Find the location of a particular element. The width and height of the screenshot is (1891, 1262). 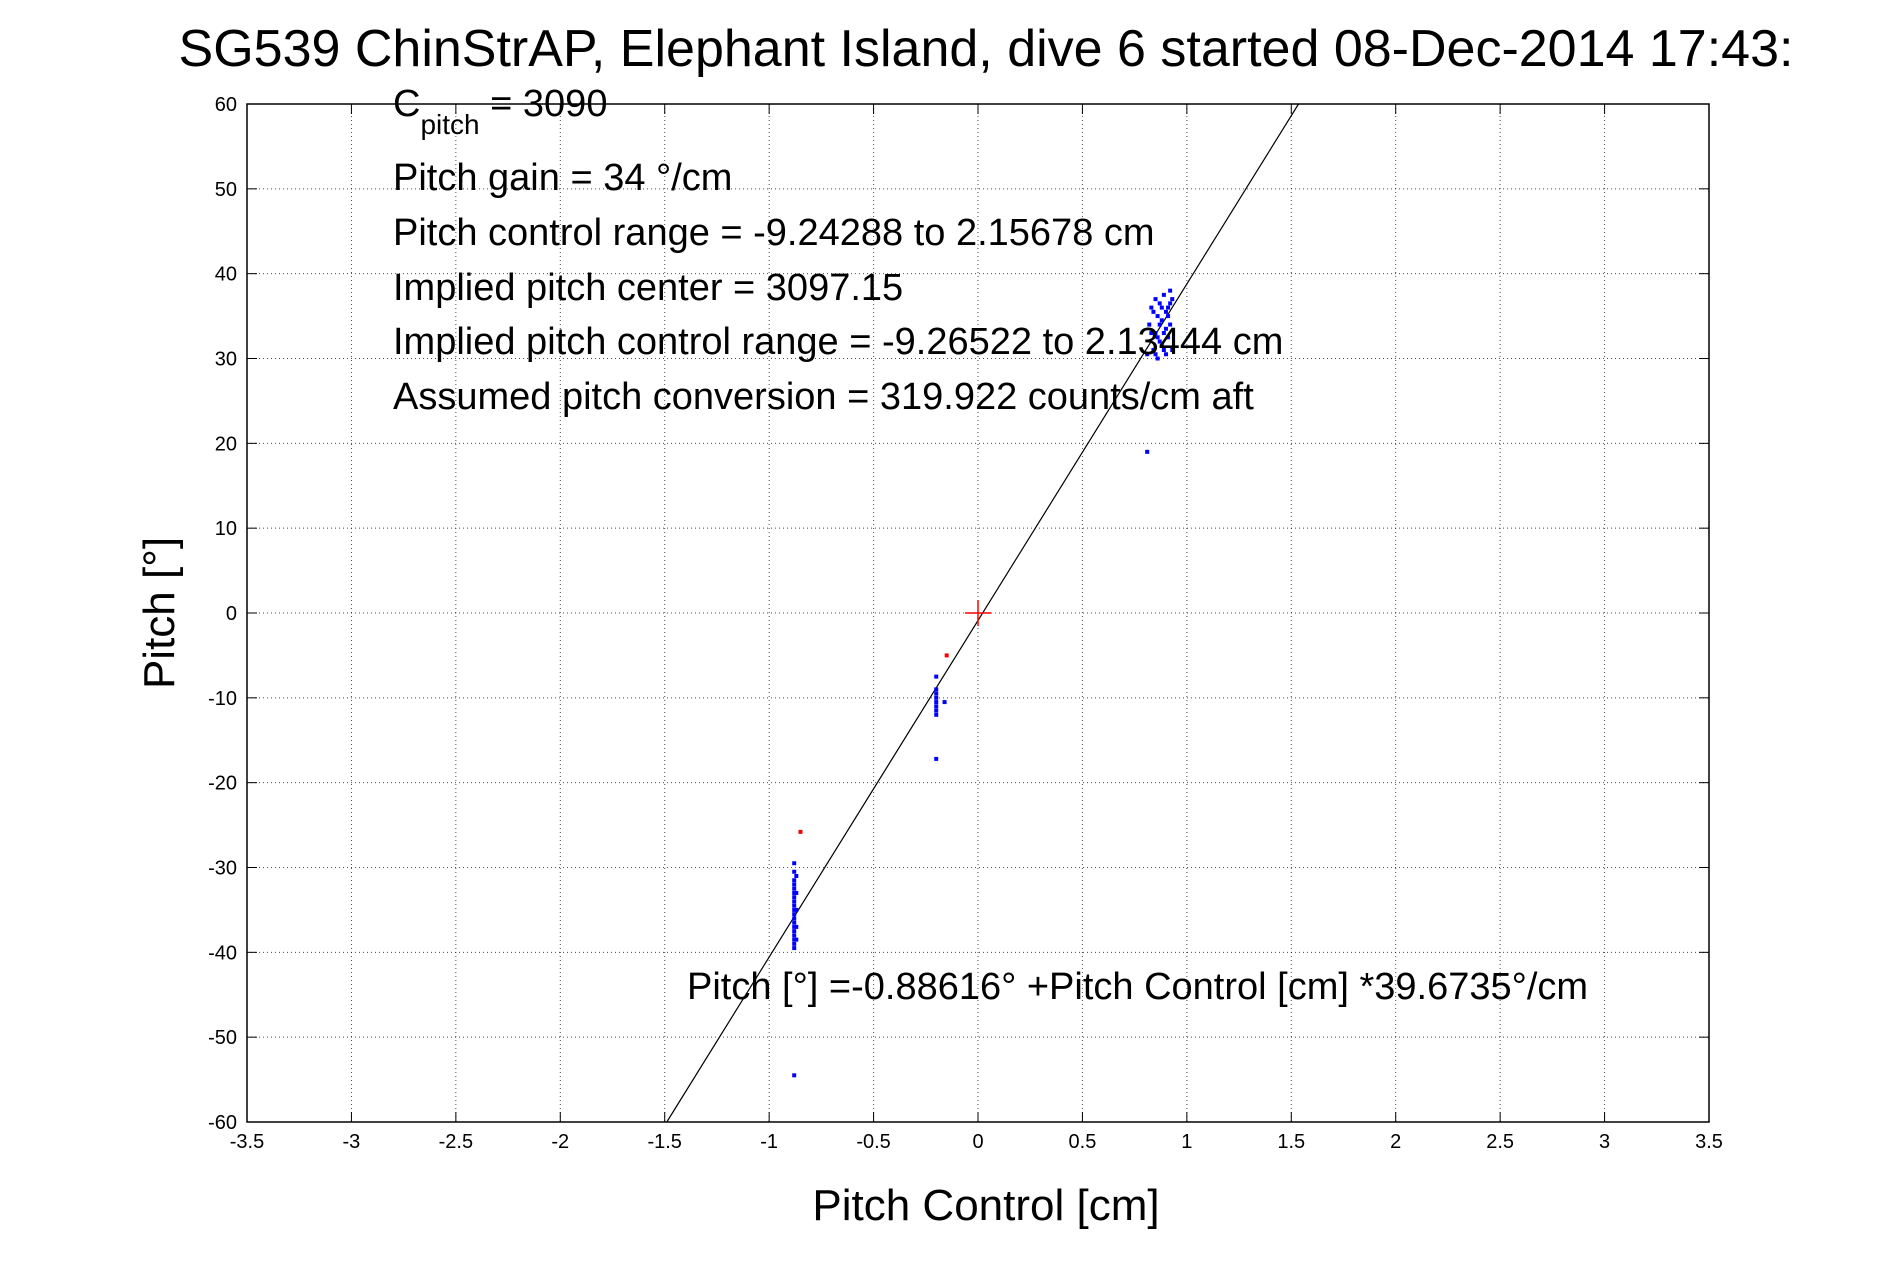

y-tick-label: -50 is located at coordinates (222, 1038).